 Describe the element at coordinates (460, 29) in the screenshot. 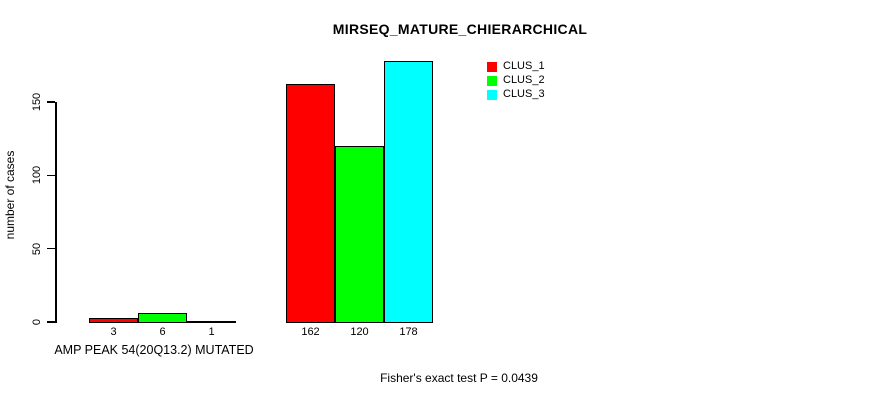

I see `chart-title: MIRSEQ_MATURE_CHIERARCHICAL` at that location.